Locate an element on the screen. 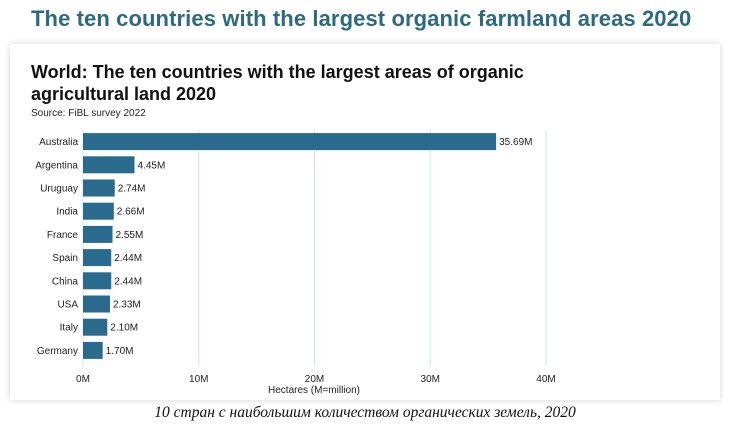 The height and width of the screenshot is (427, 730). category-label: Italy is located at coordinates (69, 328).